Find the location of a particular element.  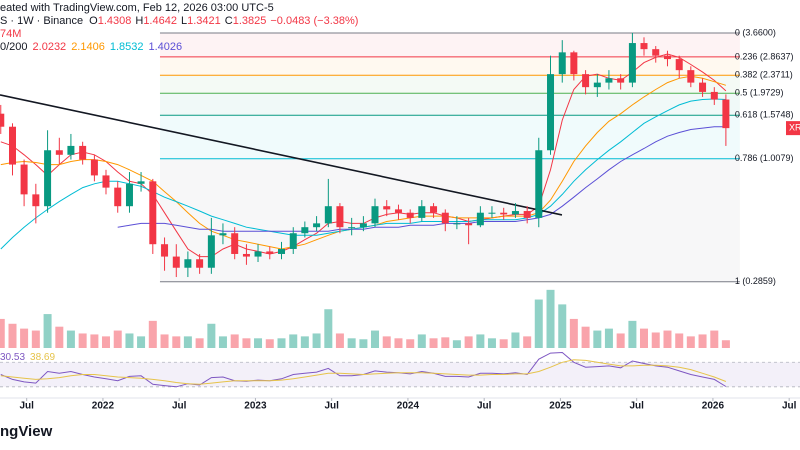

ohlc-key: O is located at coordinates (93, 21).